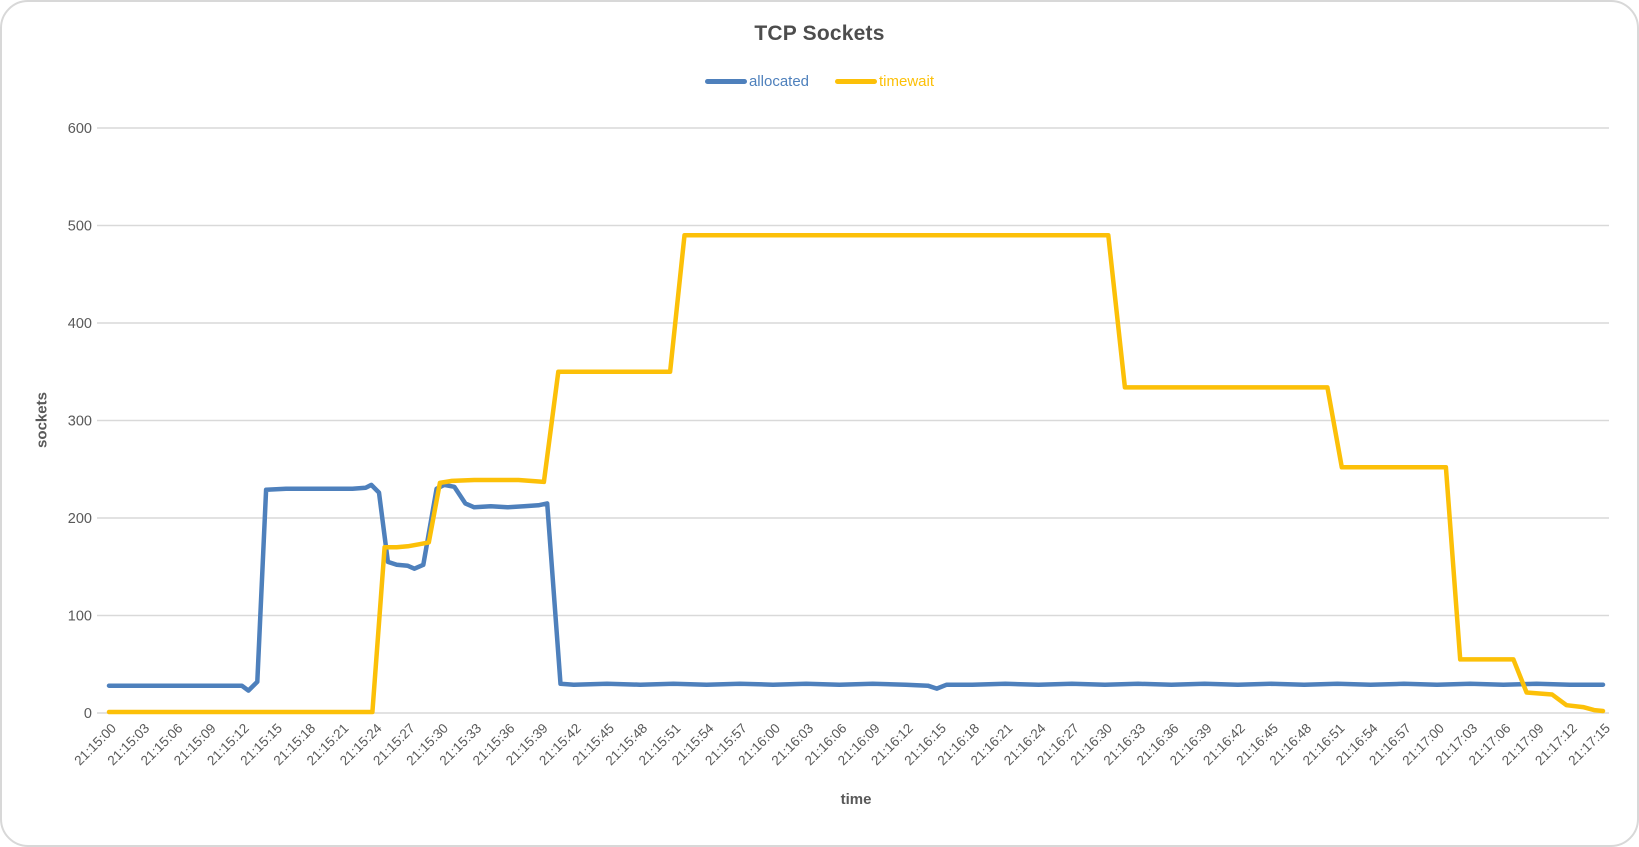 The image size is (1639, 847). I want to click on y-tick-label: 0, so click(88, 714).